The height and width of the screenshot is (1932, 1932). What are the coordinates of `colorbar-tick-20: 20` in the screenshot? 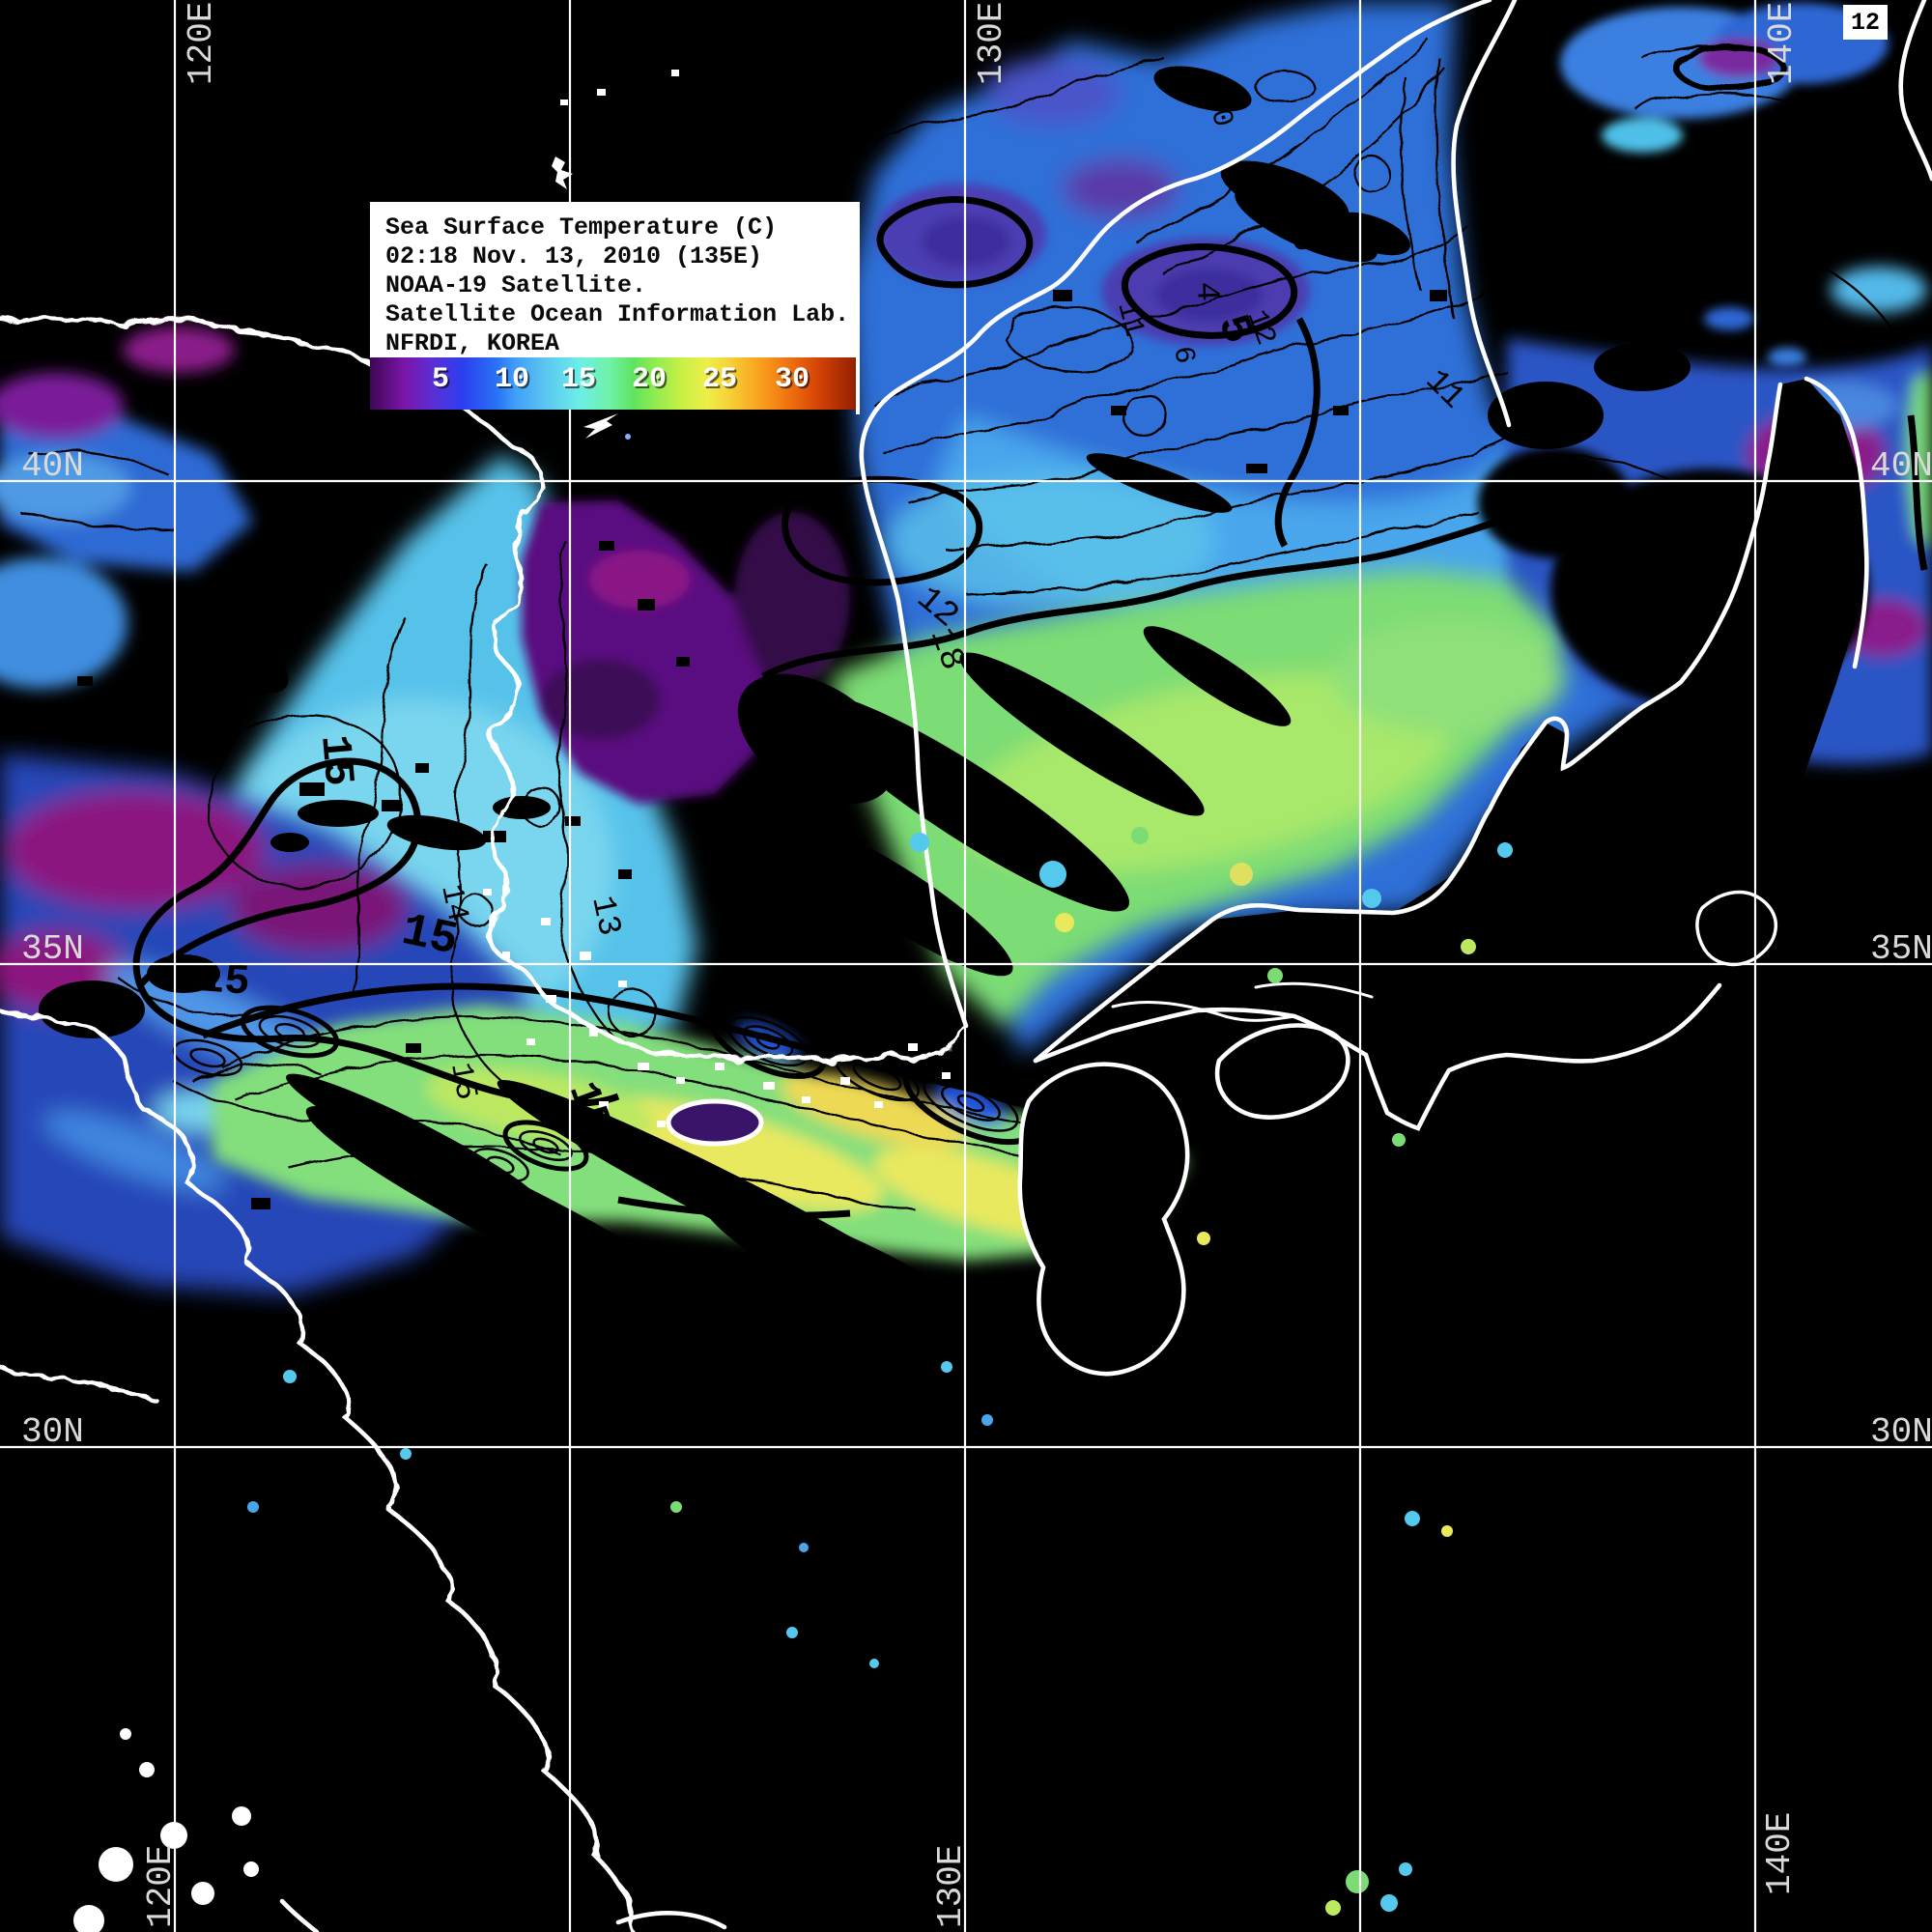 It's located at (649, 379).